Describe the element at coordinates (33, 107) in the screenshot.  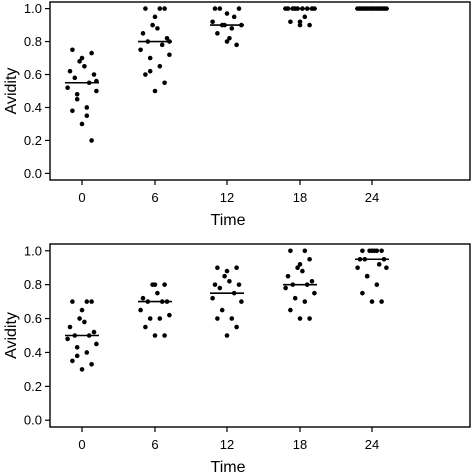
I see `y-tick-label: 0.4` at that location.